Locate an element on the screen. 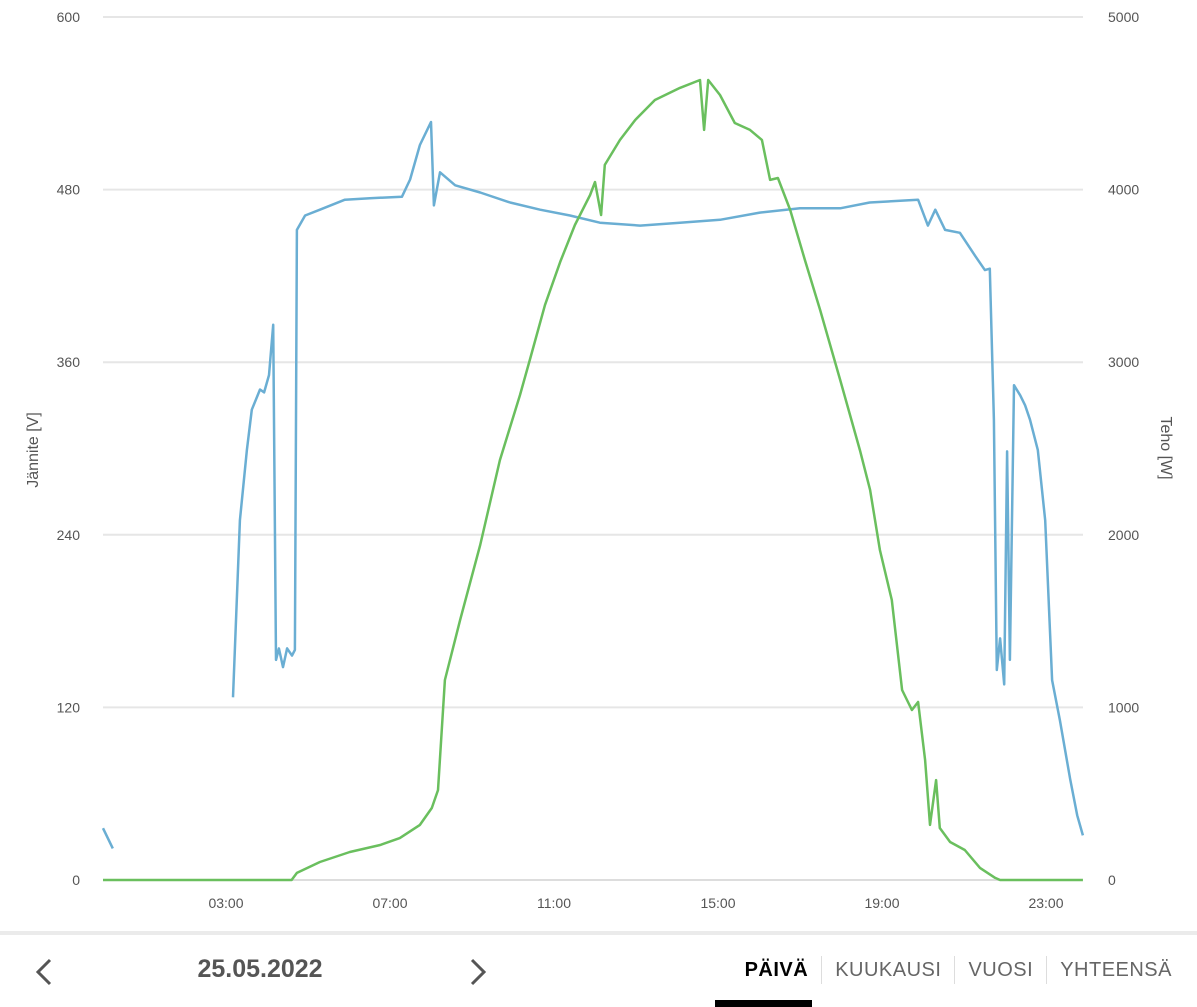 The height and width of the screenshot is (1007, 1197). tab-year: VUOSI is located at coordinates (1000, 970).